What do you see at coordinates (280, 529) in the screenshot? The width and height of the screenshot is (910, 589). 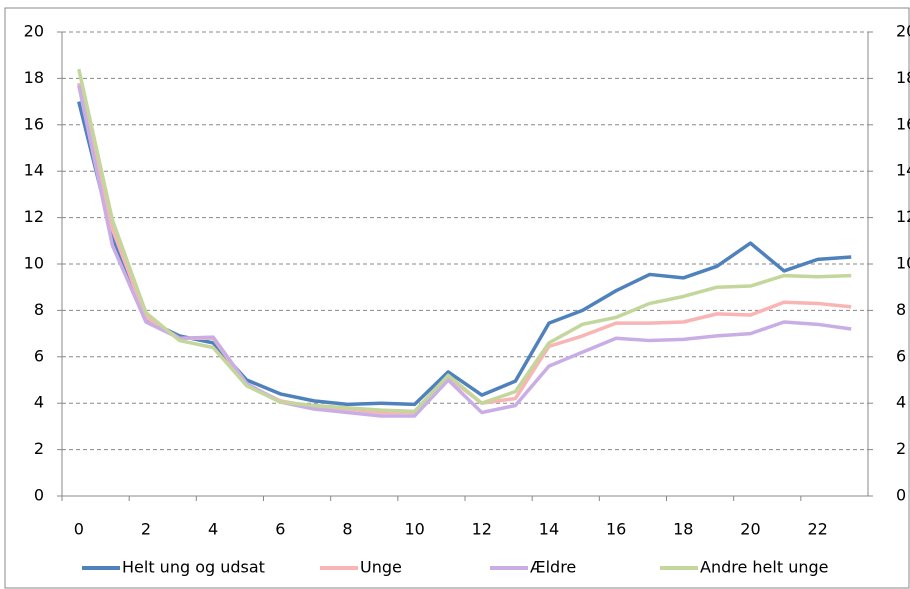 I see `x-tick-label: 6` at bounding box center [280, 529].